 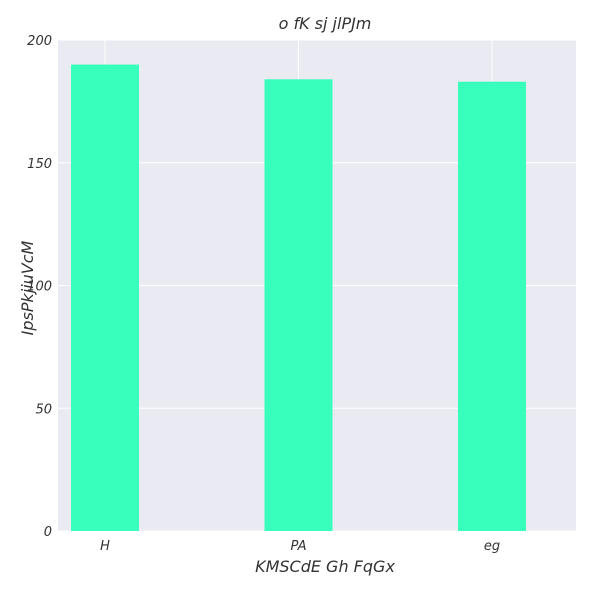 I want to click on y-tick-labels: 0 50 100 150 200, so click(x=39, y=287).